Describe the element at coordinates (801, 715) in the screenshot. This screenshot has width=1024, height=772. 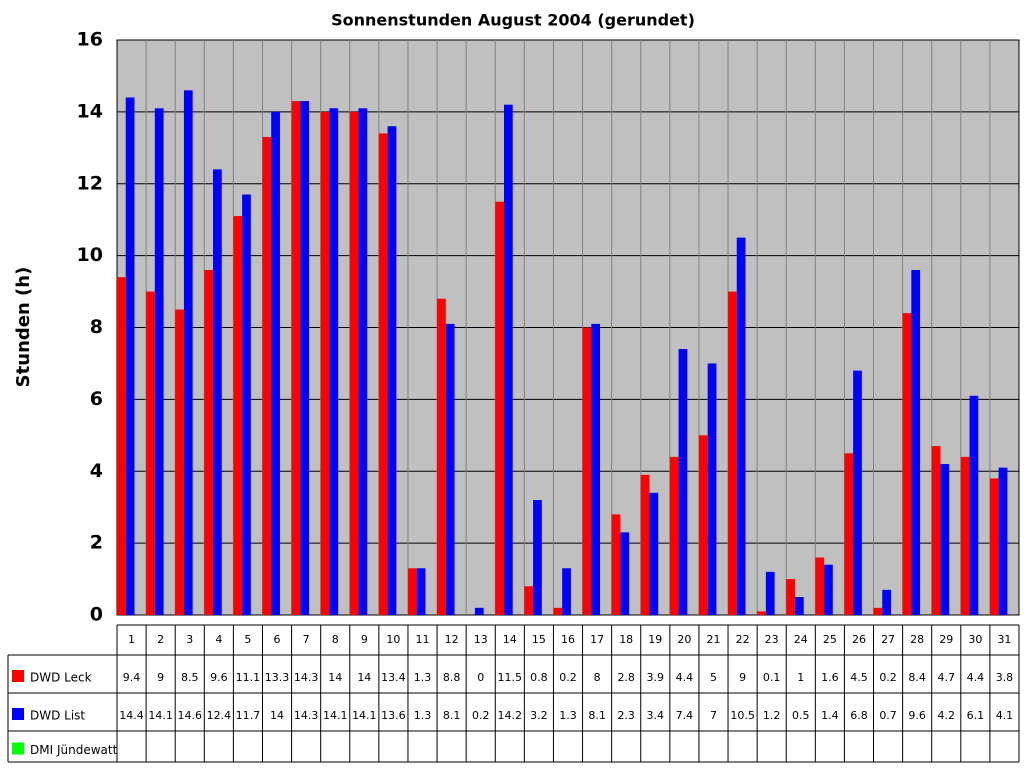
I see `data-label: 0.5` at that location.